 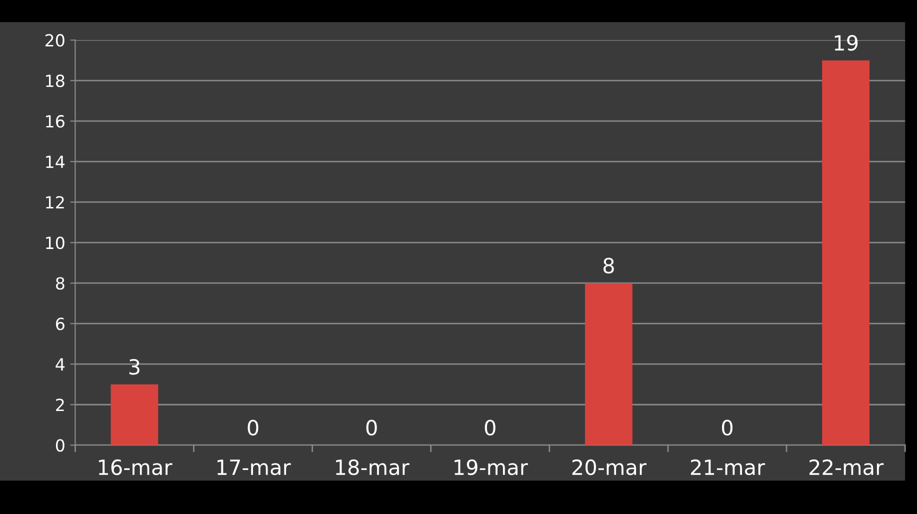 I want to click on y-tick-label: 12, so click(x=55, y=202).